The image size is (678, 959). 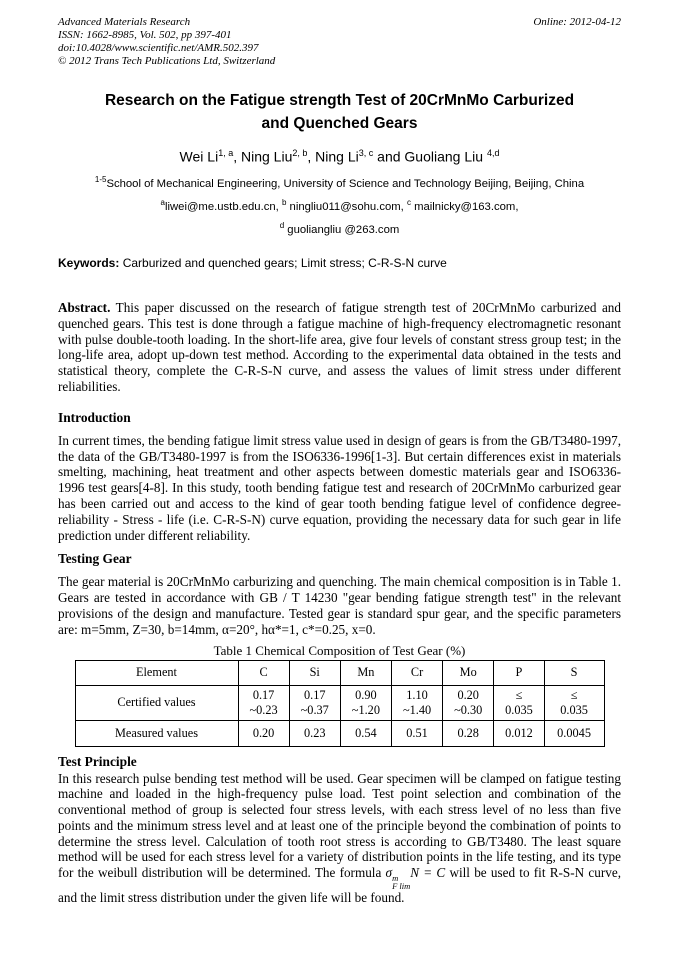 I want to click on email-line-2: d guoliangliu @263.com, so click(x=339, y=228).